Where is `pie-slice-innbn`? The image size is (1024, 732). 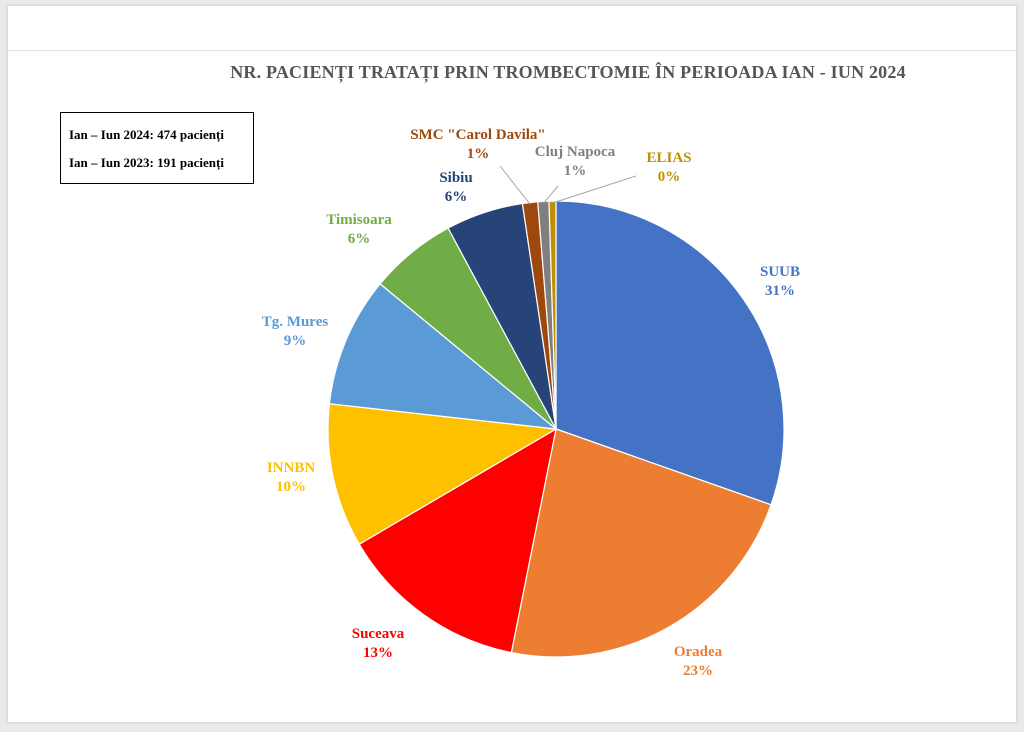 pie-slice-innbn is located at coordinates (442, 474).